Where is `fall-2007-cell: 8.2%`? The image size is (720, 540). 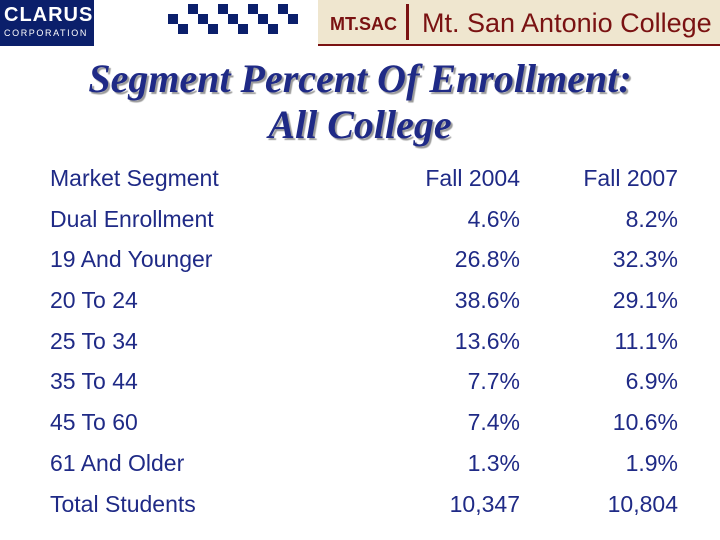
fall-2007-cell: 8.2% is located at coordinates (651, 218).